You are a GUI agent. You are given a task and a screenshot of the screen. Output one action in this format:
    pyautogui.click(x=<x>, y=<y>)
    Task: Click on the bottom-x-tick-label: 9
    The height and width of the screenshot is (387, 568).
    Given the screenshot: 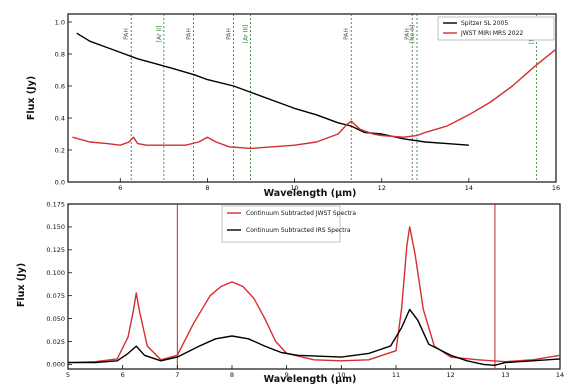 What is the action you would take?
    pyautogui.click(x=287, y=375)
    